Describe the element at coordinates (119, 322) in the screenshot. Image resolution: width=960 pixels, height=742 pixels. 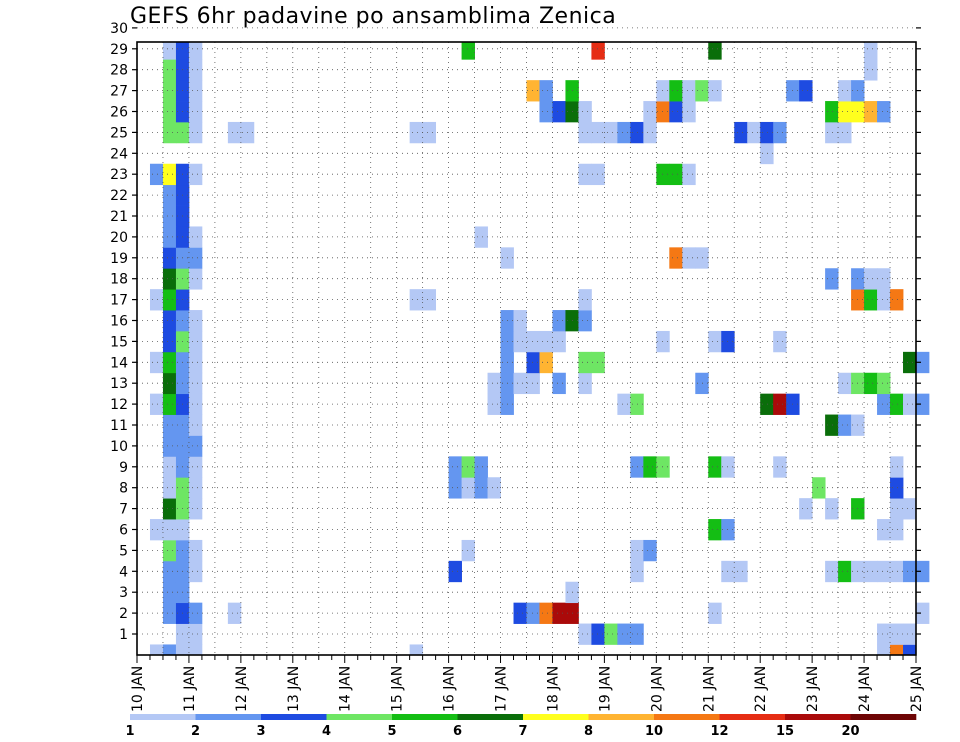
I see `y-tick-label: 16` at that location.